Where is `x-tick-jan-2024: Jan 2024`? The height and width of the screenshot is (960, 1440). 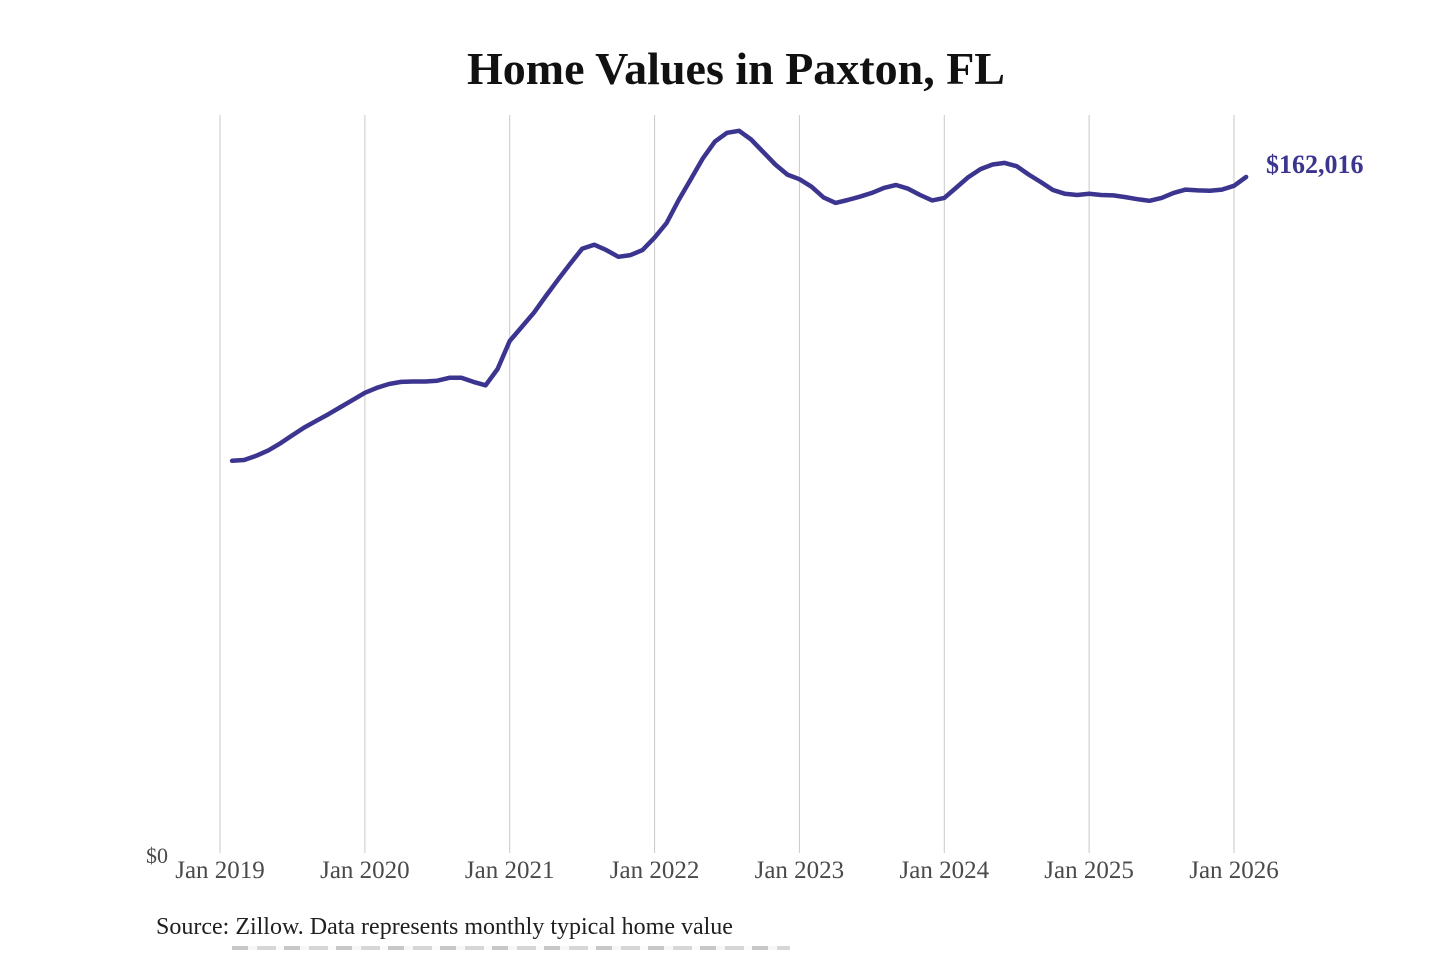
x-tick-jan-2024: Jan 2024 is located at coordinates (944, 870).